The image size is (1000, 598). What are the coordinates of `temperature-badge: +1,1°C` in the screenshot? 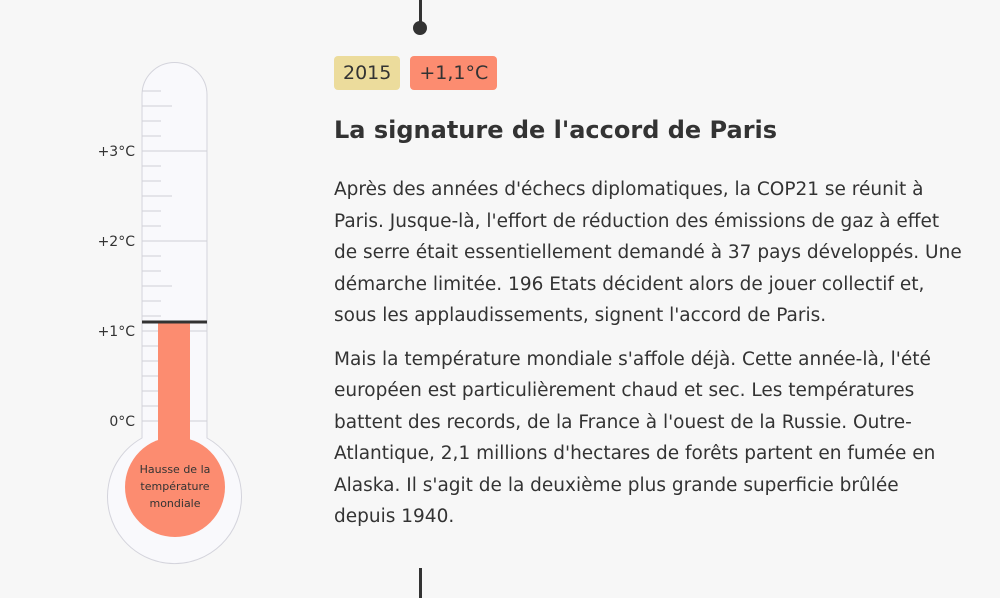 It's located at (454, 73).